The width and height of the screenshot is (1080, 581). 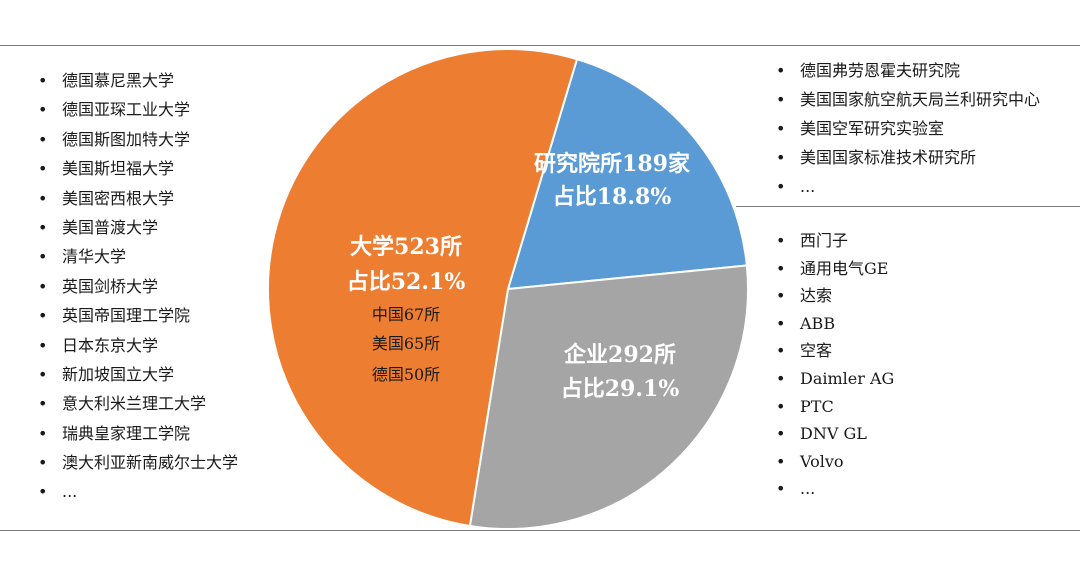 What do you see at coordinates (136, 231) in the screenshot?
I see `university-list-item: 美国普渡大学` at bounding box center [136, 231].